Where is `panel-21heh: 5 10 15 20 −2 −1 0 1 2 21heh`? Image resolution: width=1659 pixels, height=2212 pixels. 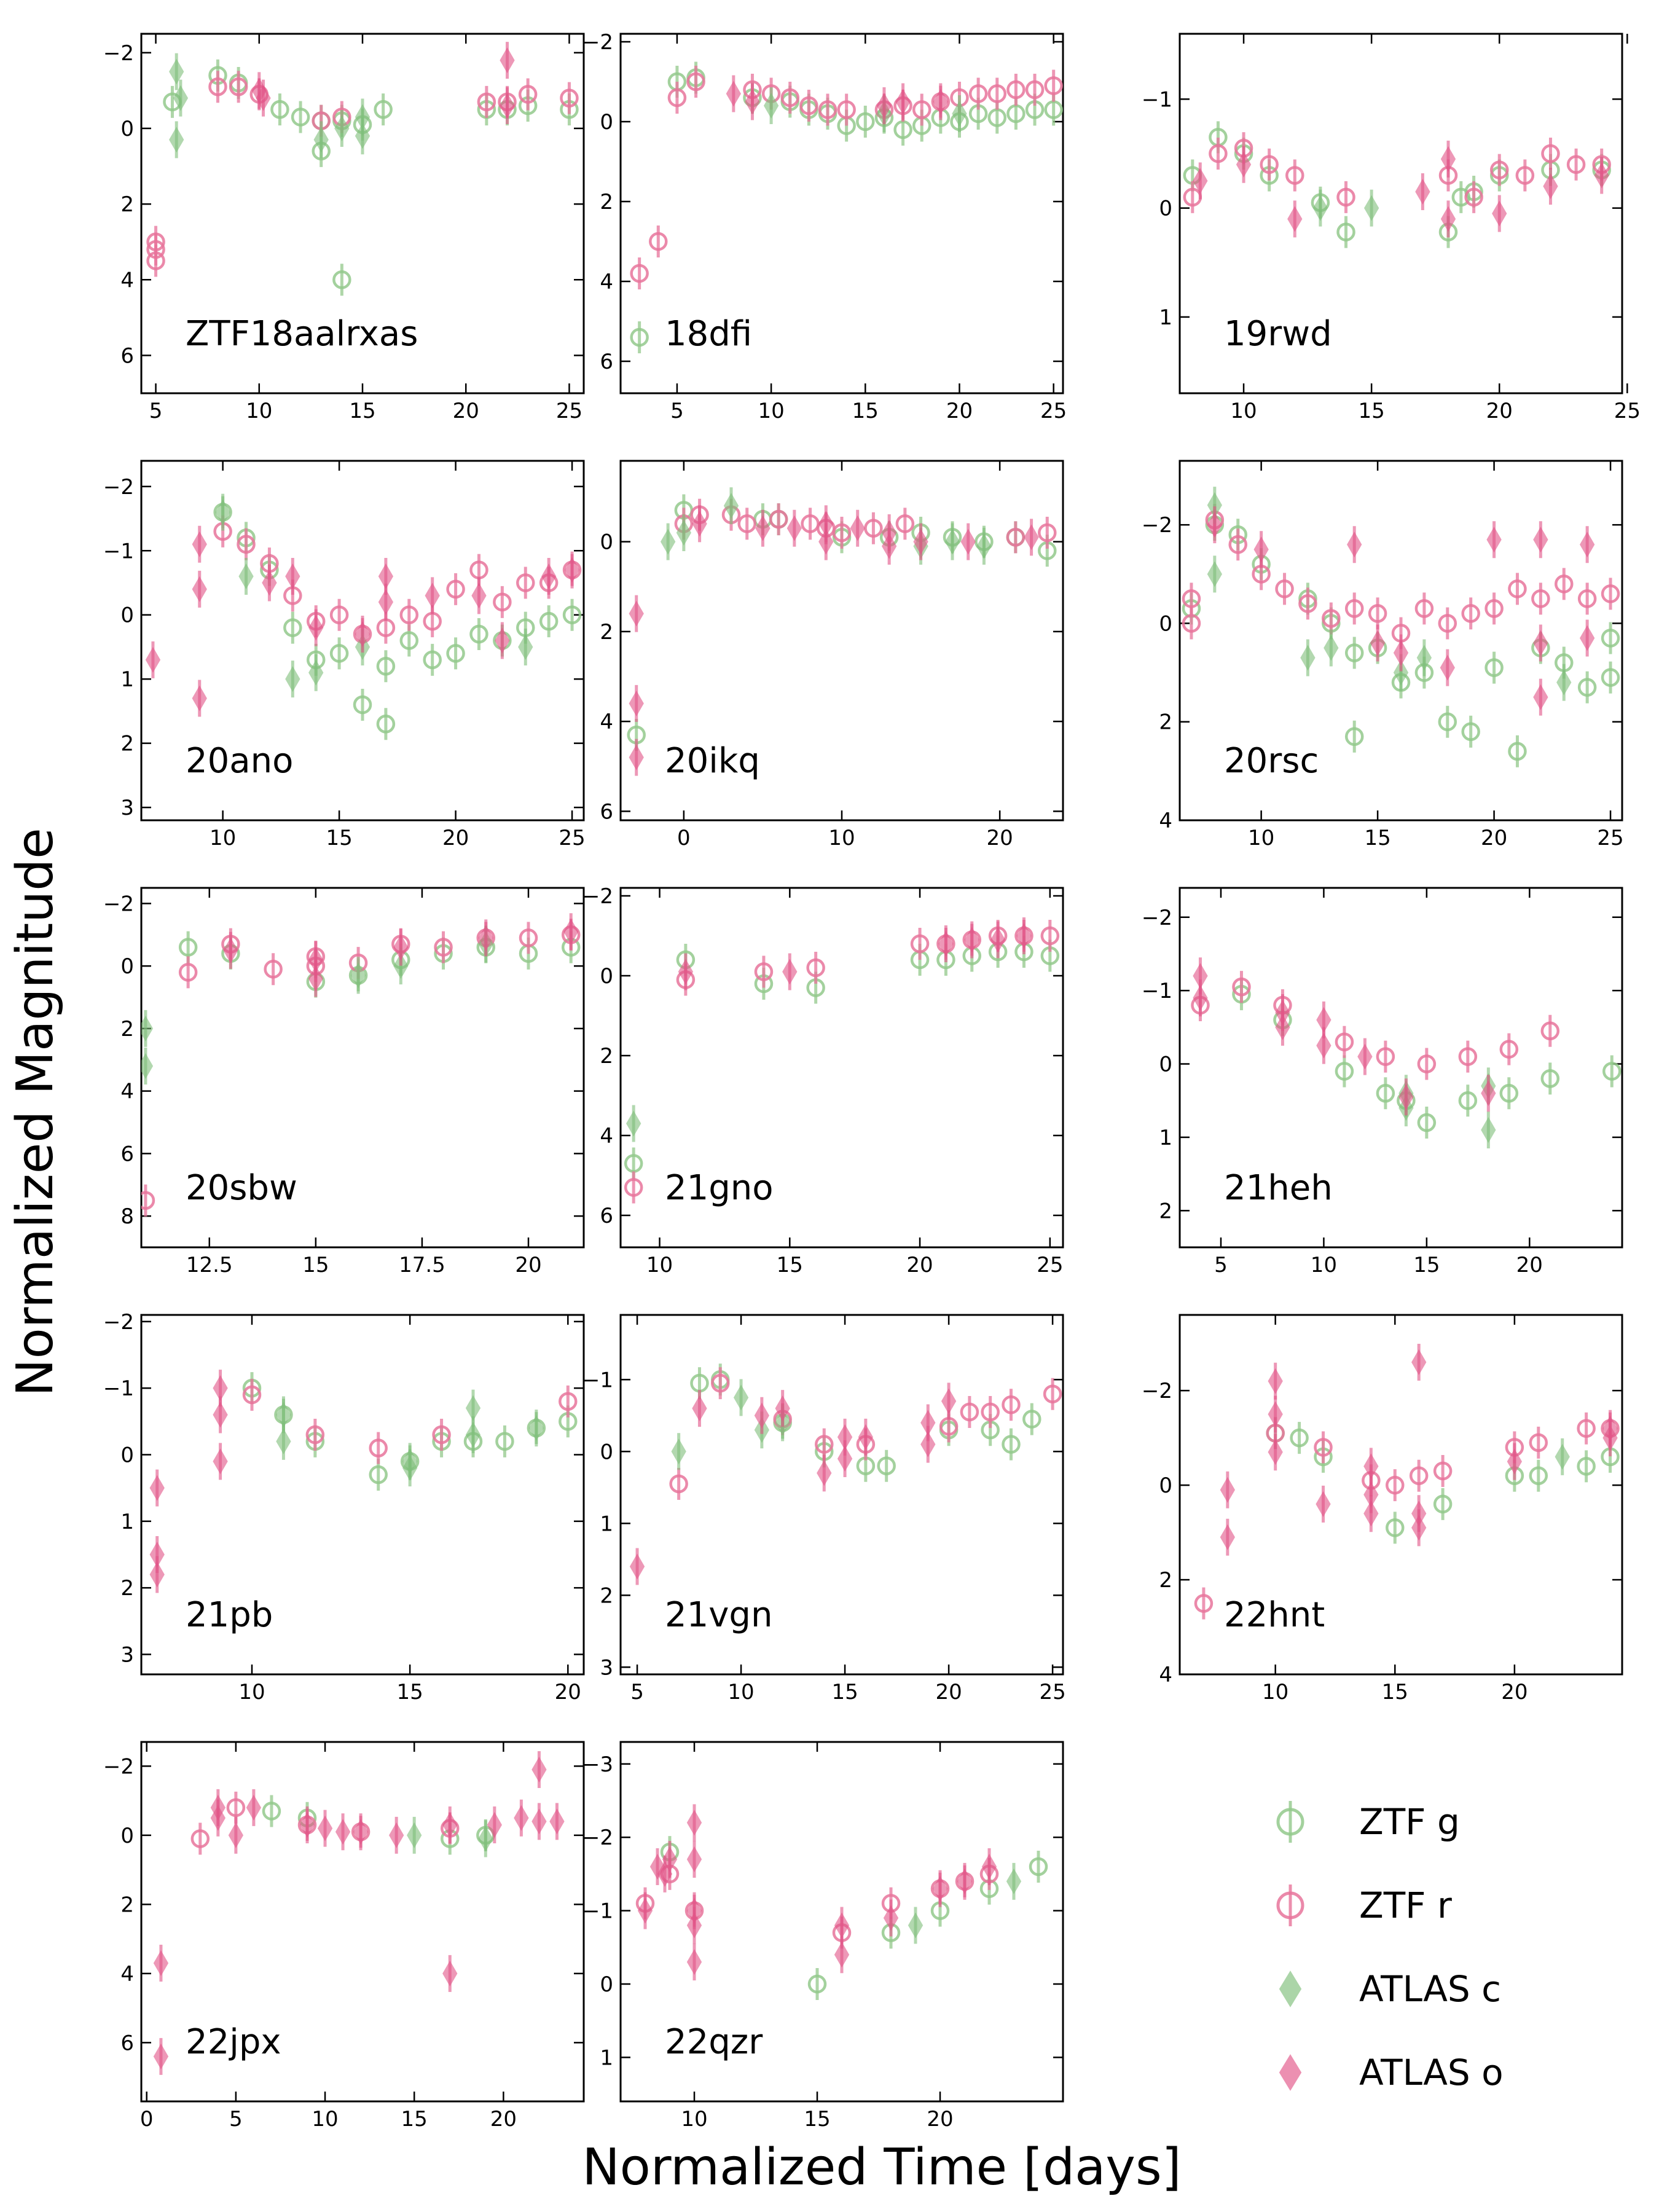
panel-21heh: 5 10 15 20 −2 −1 0 1 2 21heh is located at coordinates (1382, 1082).